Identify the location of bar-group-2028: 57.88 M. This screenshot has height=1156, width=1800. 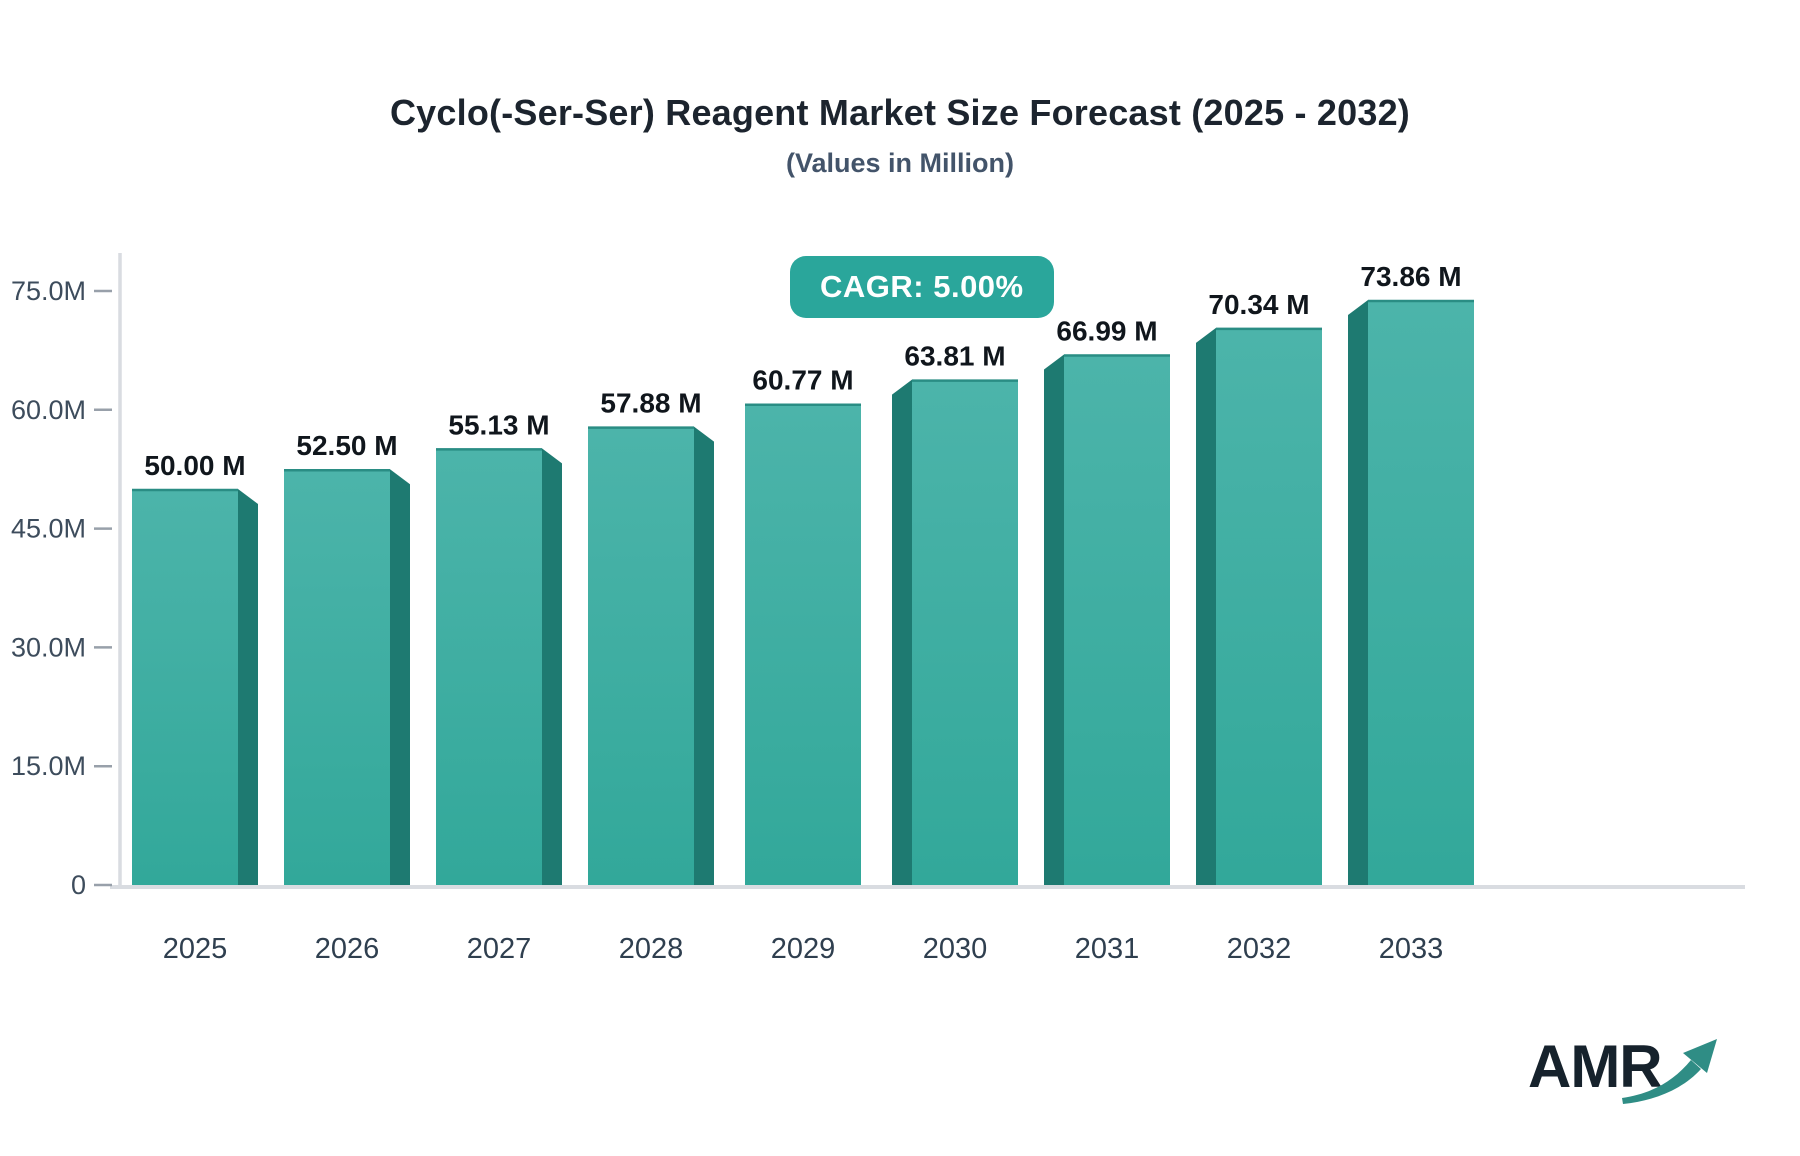
(651, 636).